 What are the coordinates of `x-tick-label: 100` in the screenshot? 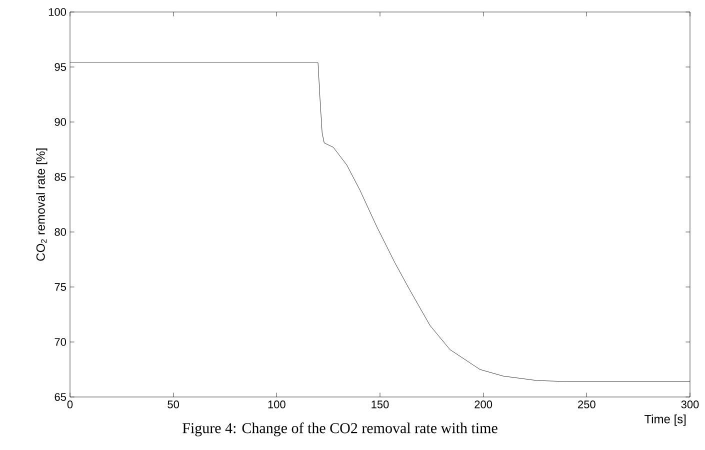 It's located at (277, 404).